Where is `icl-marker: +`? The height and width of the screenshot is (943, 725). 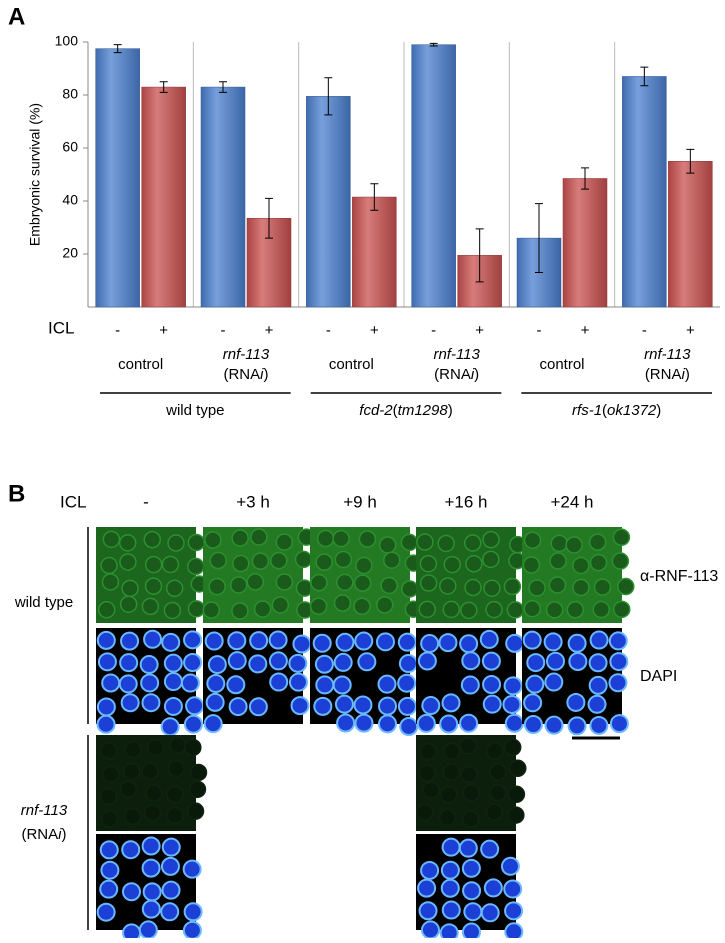
icl-marker: + is located at coordinates (690, 330).